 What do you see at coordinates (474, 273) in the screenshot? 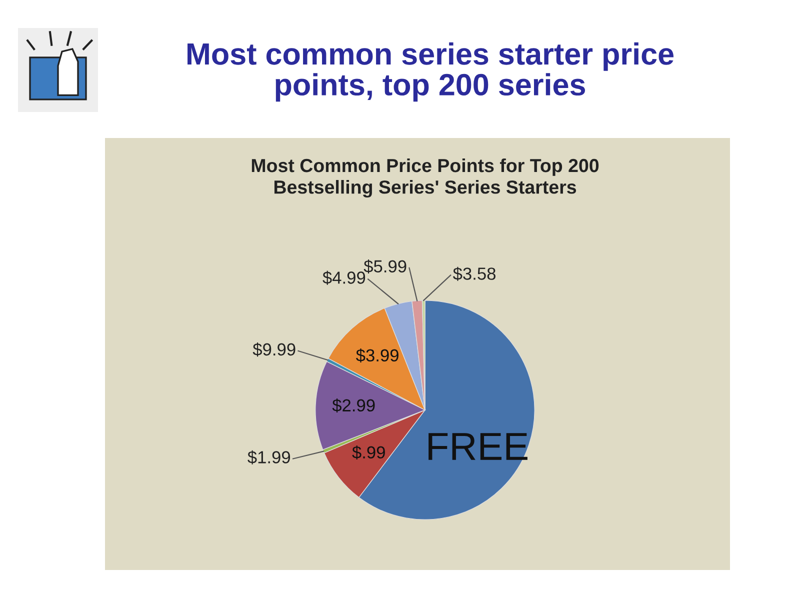
I see `slice-label: $3.58` at bounding box center [474, 273].